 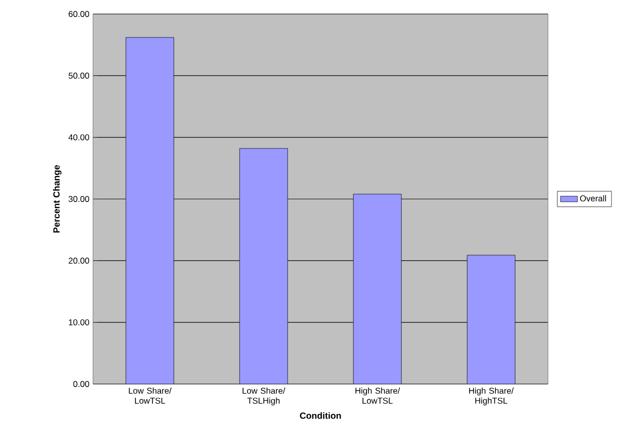 What do you see at coordinates (79, 14) in the screenshot?
I see `y-tick-label: 60.00` at bounding box center [79, 14].